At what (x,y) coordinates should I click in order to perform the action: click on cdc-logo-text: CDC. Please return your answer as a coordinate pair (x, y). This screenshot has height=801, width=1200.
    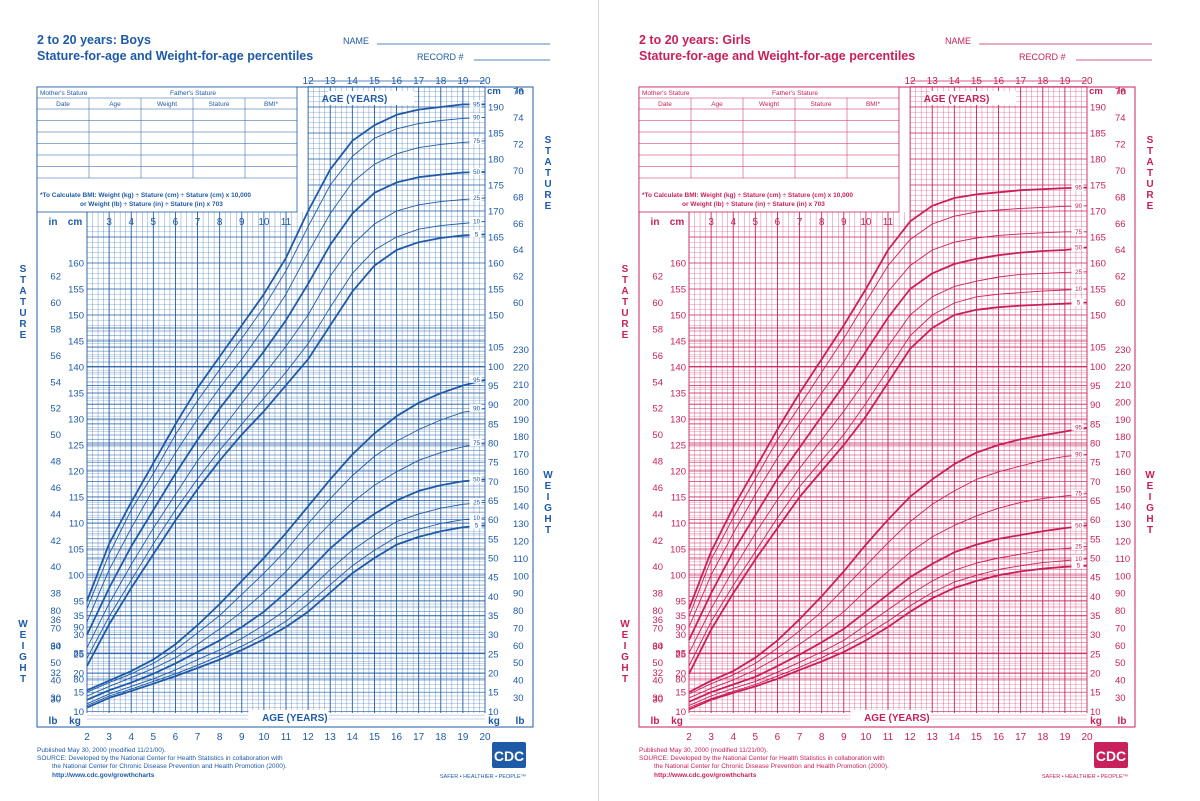
    Looking at the image, I should click on (509, 756).